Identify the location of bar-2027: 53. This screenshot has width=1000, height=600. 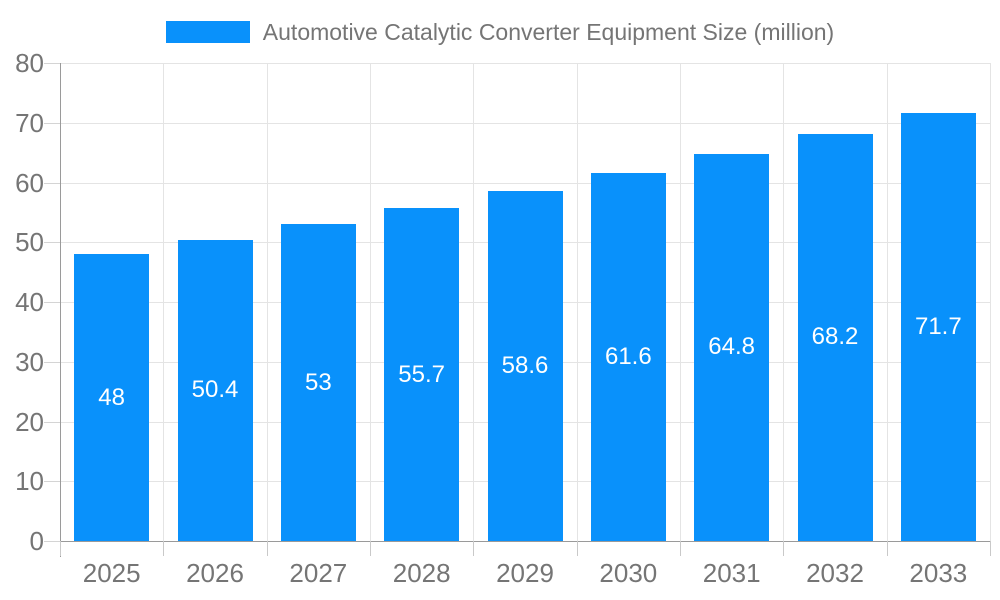
(318, 382).